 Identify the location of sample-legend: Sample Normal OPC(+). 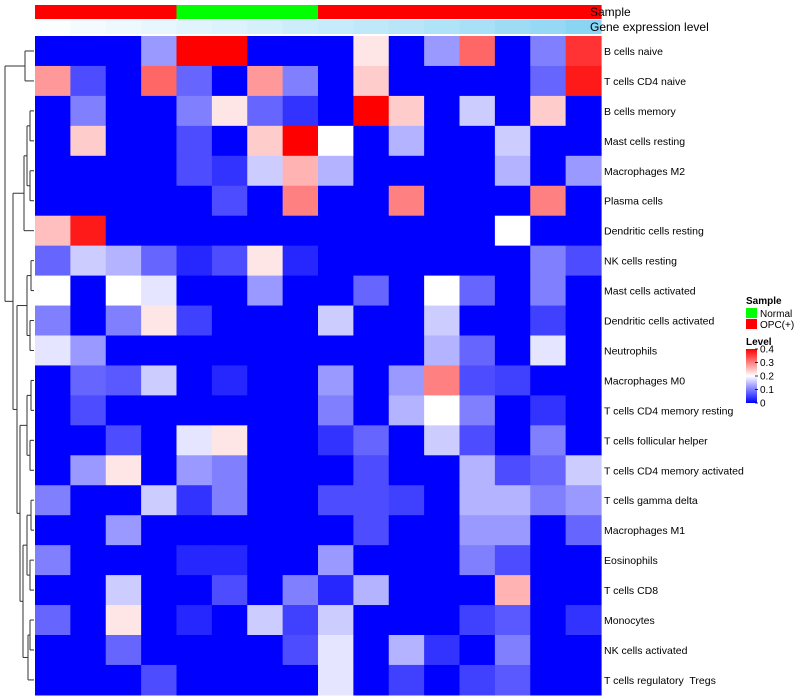
(770, 313).